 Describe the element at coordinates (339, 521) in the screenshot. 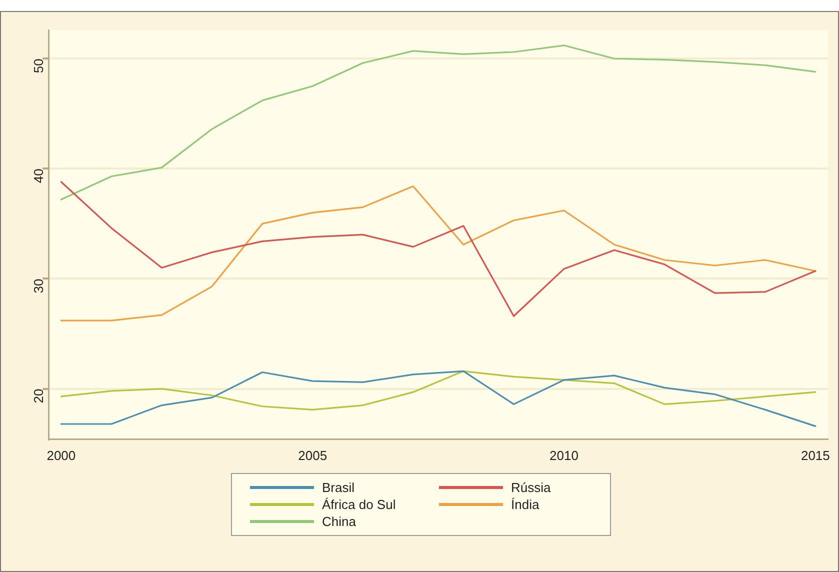

I see `legend-label: China` at that location.